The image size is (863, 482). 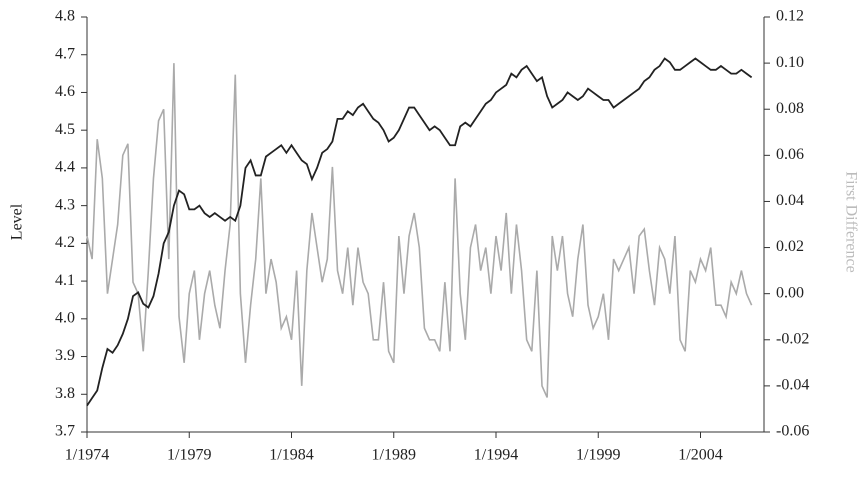 What do you see at coordinates (790, 62) in the screenshot?
I see `y2-tick-label: 0.10` at bounding box center [790, 62].